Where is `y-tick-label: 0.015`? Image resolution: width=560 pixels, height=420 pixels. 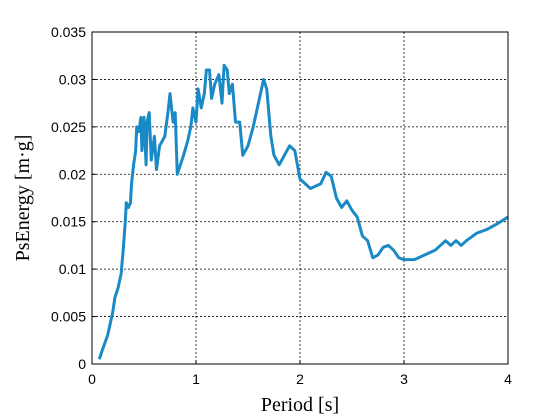
y-tick-label: 0.015 is located at coordinates (68, 222).